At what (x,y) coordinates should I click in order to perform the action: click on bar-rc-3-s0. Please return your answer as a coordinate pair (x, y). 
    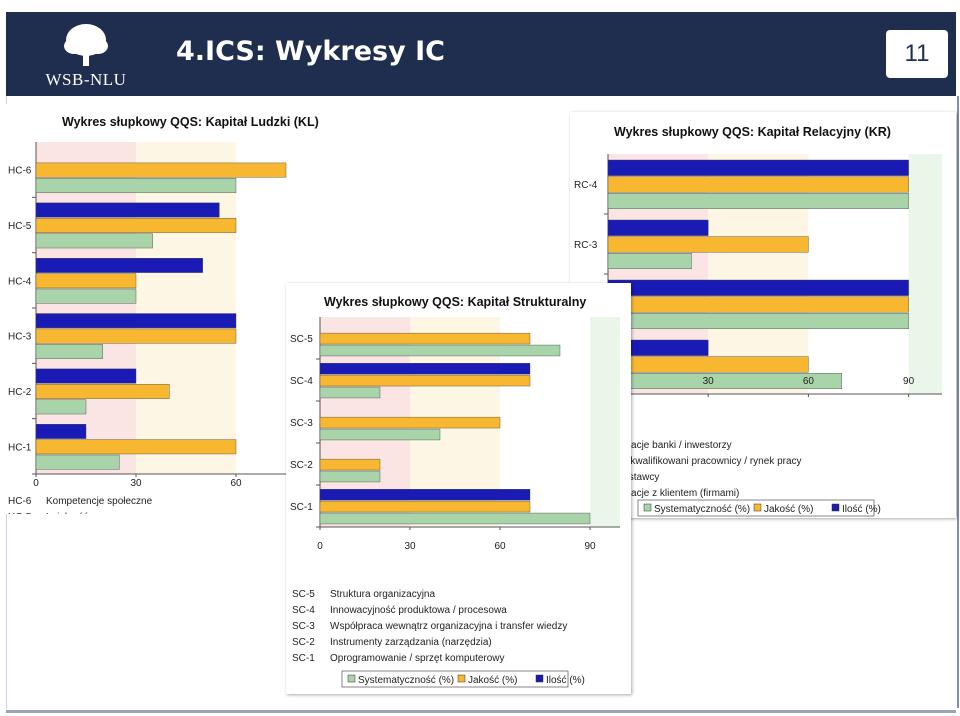
    Looking at the image, I should click on (649, 260).